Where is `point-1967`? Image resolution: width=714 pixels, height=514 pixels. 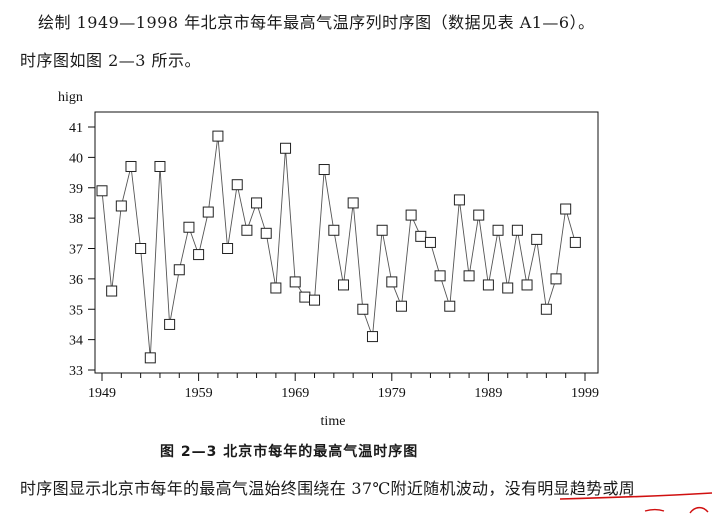 point-1967 is located at coordinates (276, 288).